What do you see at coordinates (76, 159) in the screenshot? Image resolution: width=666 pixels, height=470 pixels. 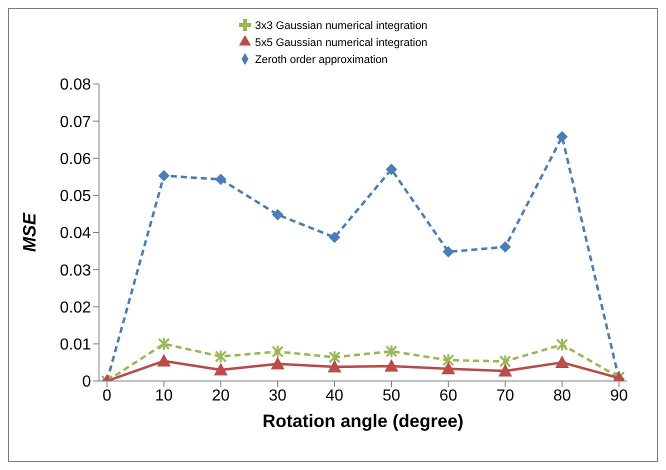 I see `y-tick-label: 0.06` at bounding box center [76, 159].